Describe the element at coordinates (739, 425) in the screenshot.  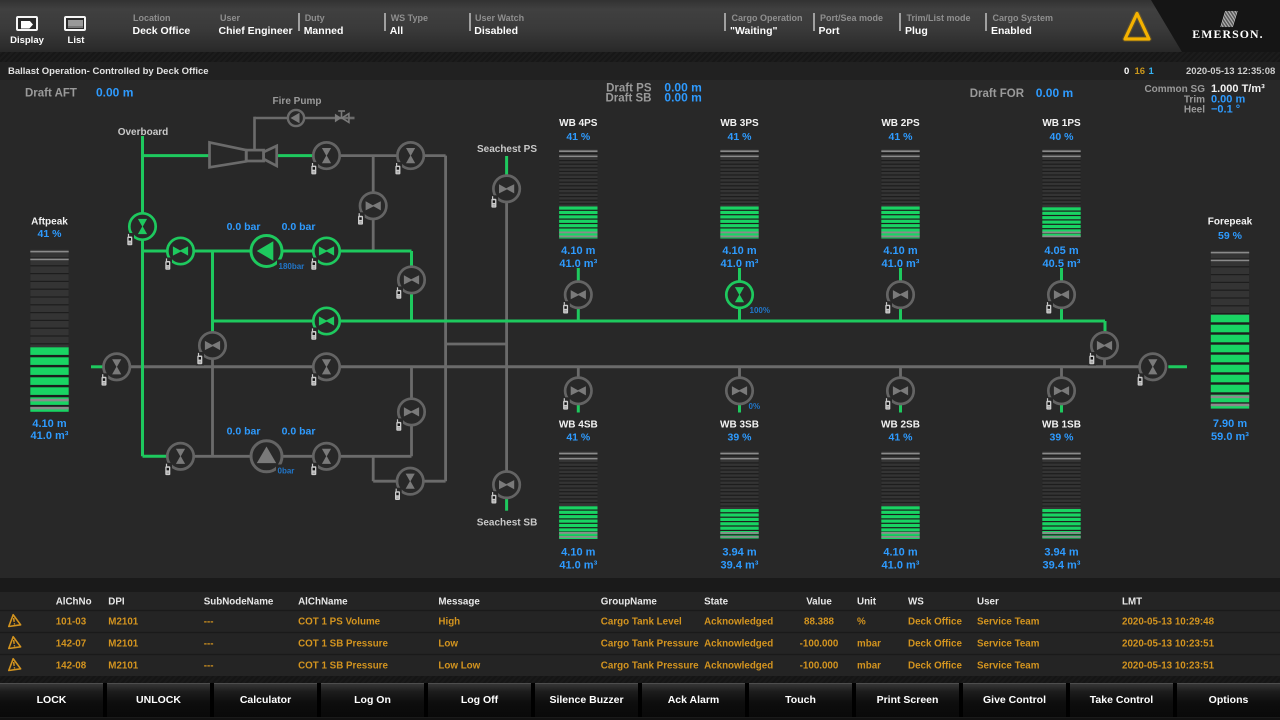
I see `svg-text: WB 3SB` at that location.